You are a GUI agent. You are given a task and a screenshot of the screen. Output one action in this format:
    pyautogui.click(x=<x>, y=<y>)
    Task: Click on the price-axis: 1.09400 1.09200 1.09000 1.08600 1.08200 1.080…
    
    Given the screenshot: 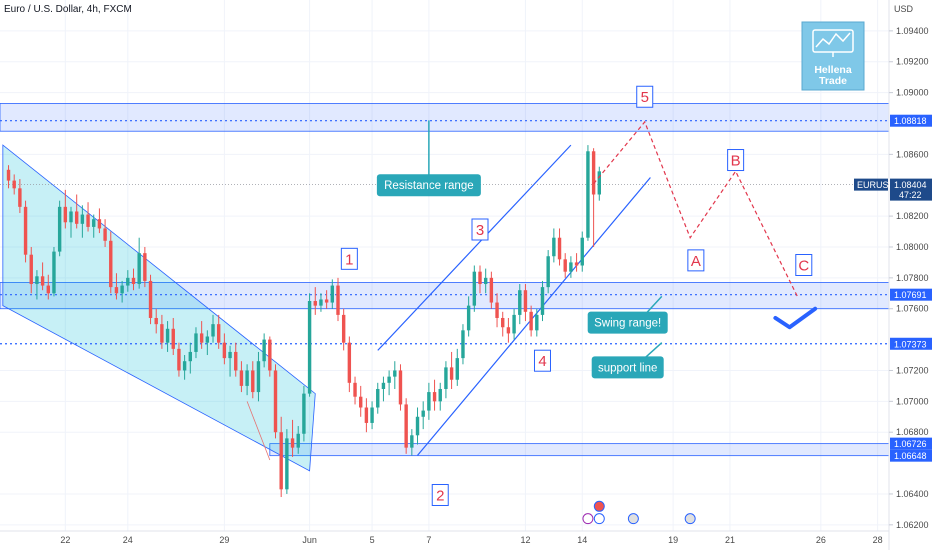 What is the action you would take?
    pyautogui.click(x=909, y=278)
    